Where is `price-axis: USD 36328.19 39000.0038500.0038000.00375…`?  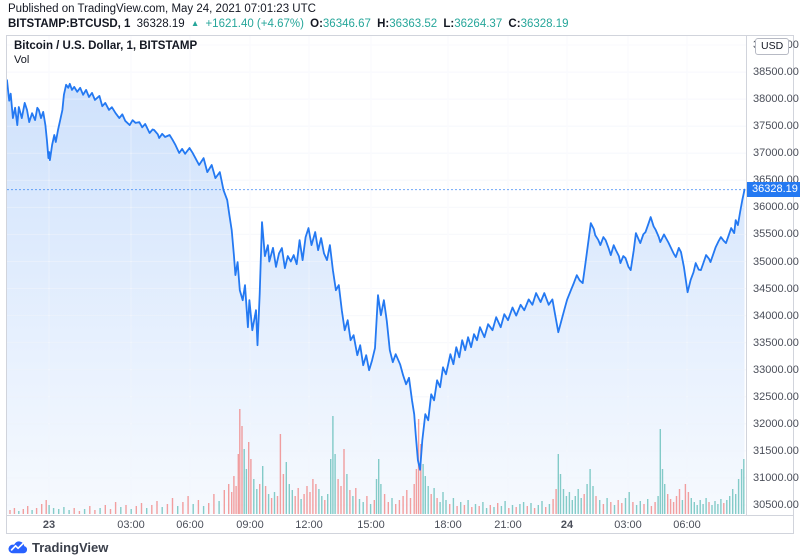
price-axis: USD 36328.19 39000.0038500.0038000.00375… is located at coordinates (773, 275).